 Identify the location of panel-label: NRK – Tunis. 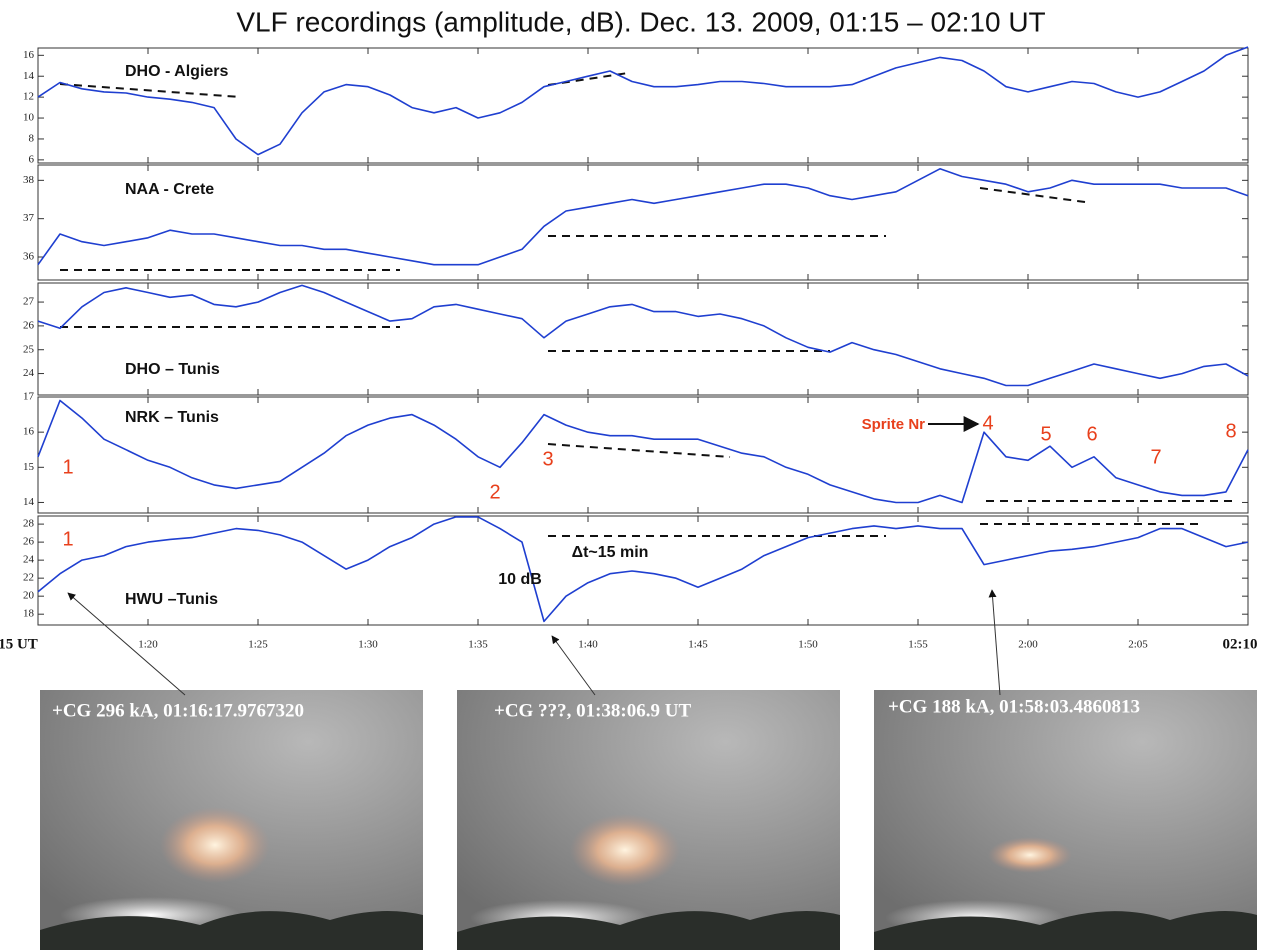
(172, 417).